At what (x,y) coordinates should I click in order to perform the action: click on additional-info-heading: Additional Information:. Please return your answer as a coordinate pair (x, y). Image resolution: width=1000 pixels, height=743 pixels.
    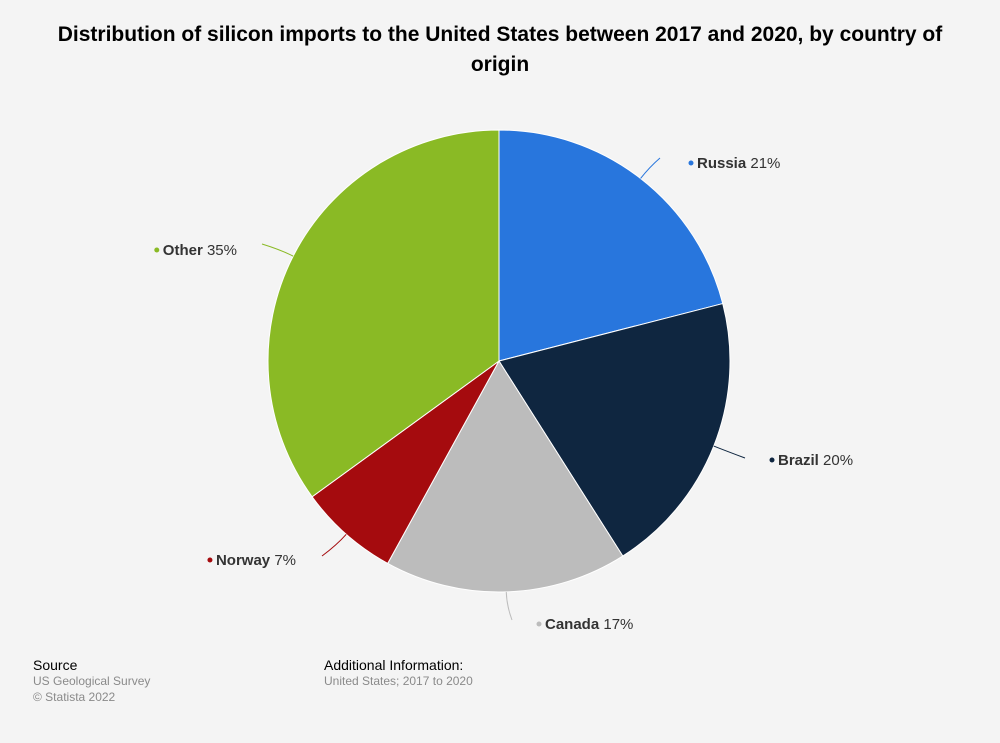
    Looking at the image, I should click on (394, 665).